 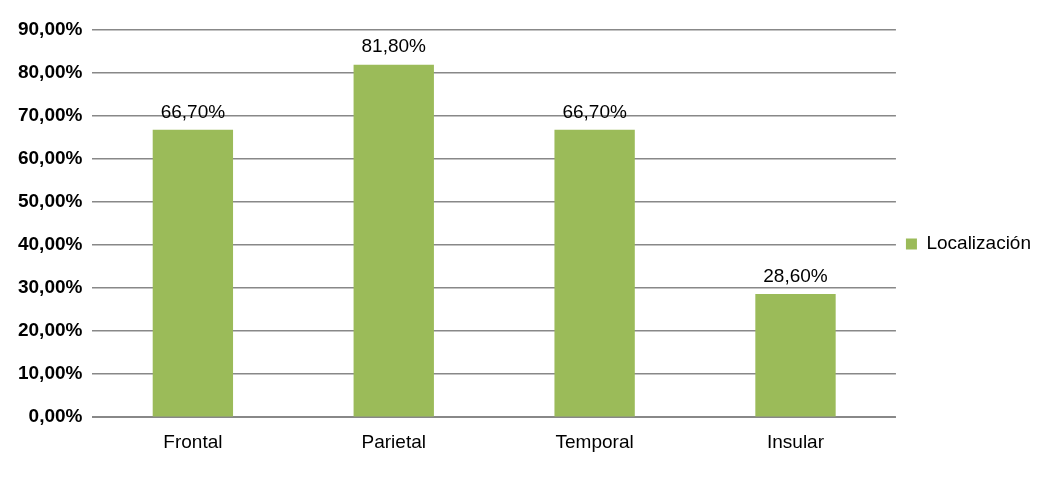 I want to click on y-tick-label: 30,00%, so click(x=50, y=287).